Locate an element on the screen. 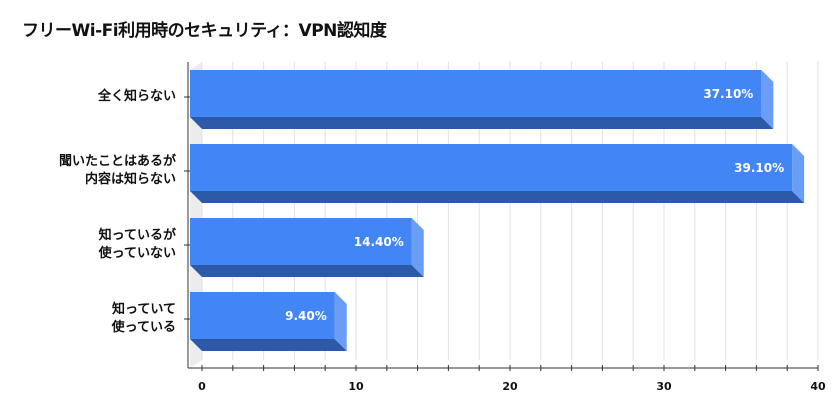 The image size is (840, 414). category-label-line: 使っていない is located at coordinates (137, 253).